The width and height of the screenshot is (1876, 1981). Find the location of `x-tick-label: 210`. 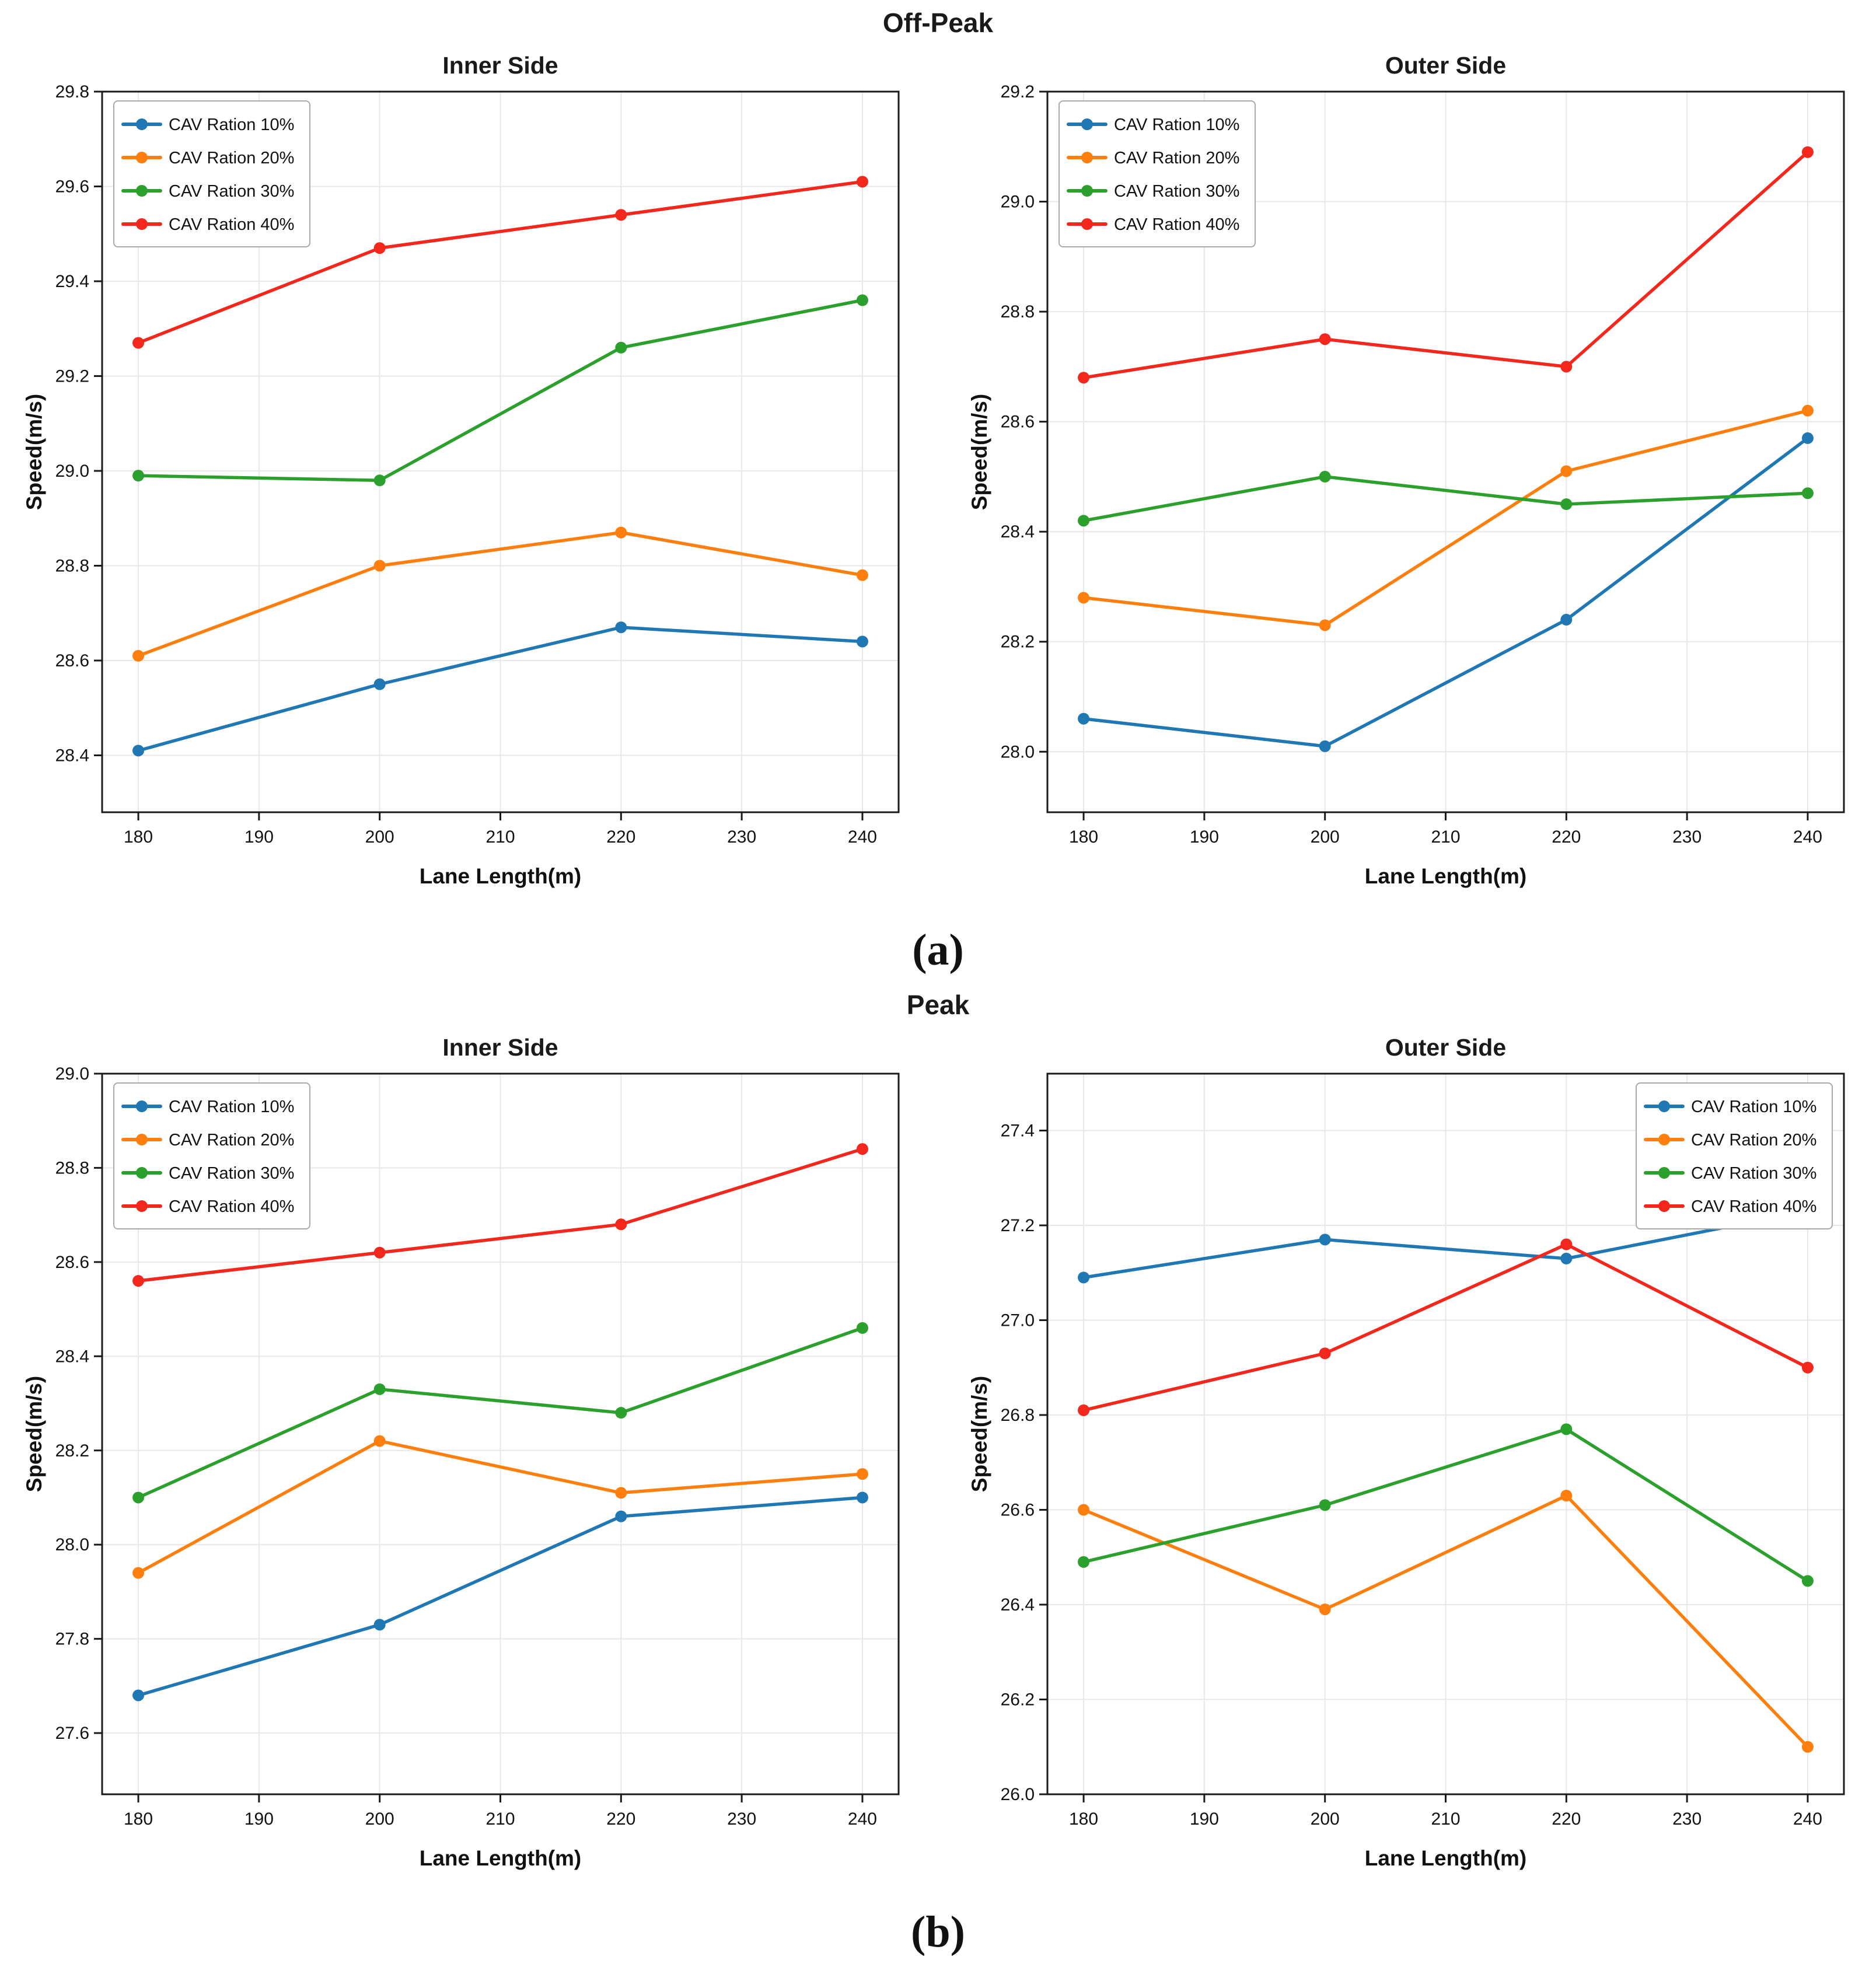

x-tick-label: 210 is located at coordinates (500, 837).